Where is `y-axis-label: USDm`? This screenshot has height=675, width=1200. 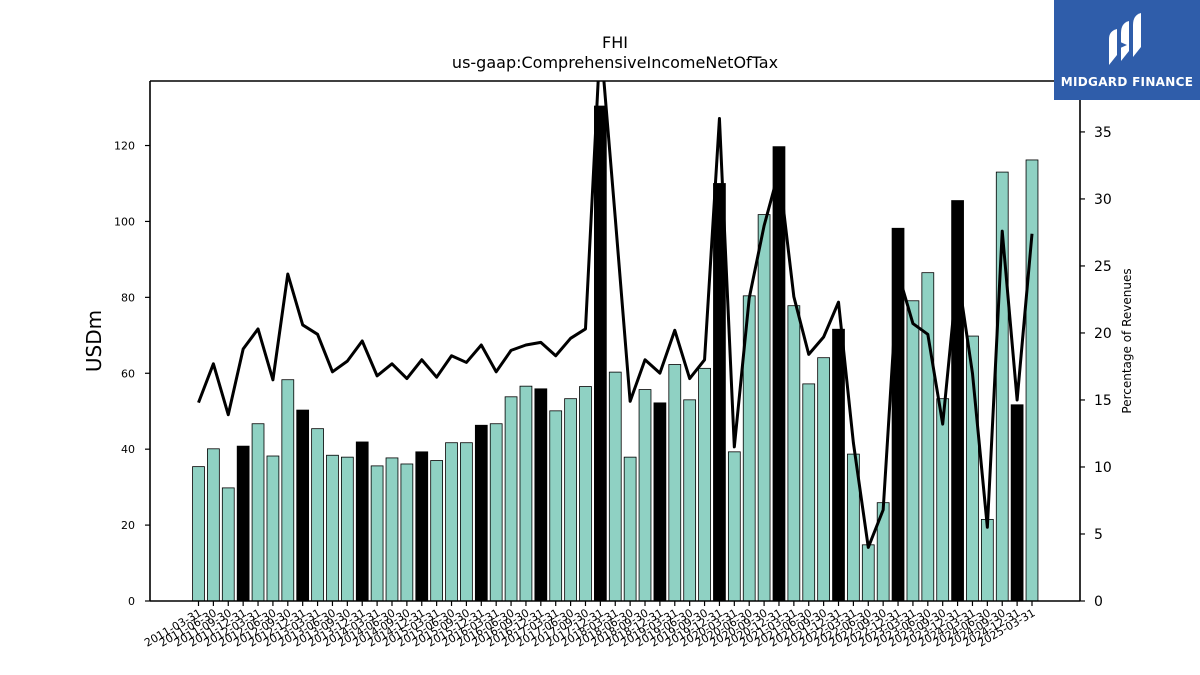
y-axis-label: USDm is located at coordinates (94, 341).